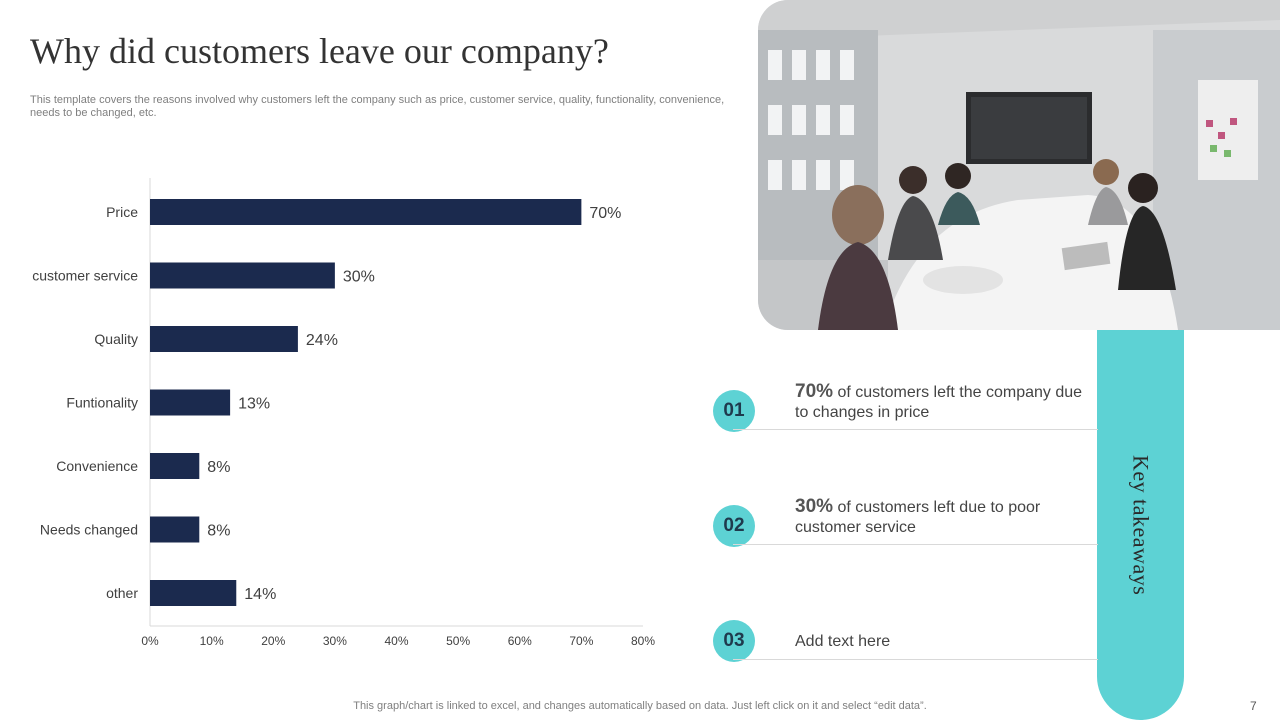 This screenshot has width=1280, height=720. Describe the element at coordinates (843, 641) in the screenshot. I see `takeaway-body: Add text here` at that location.